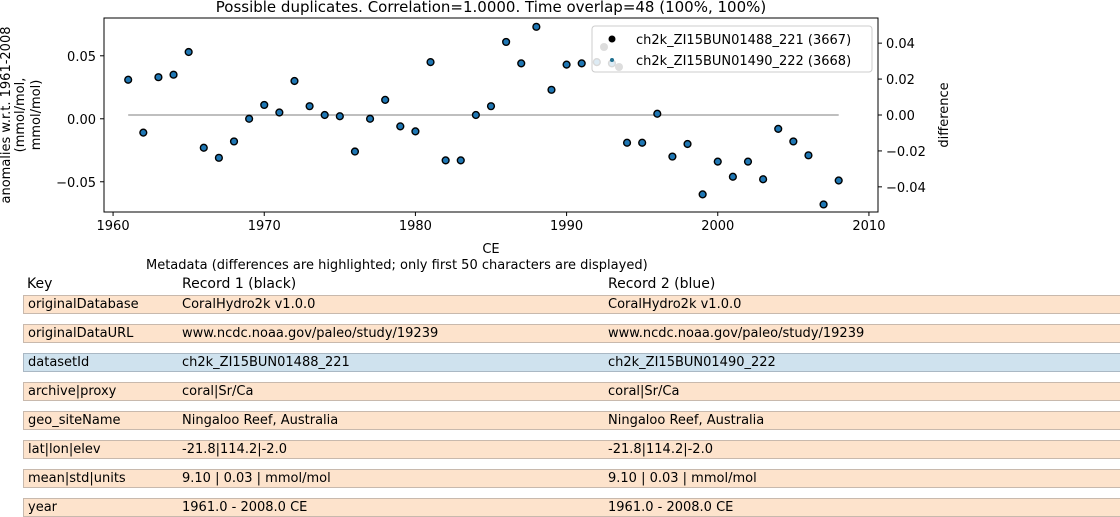 This screenshot has height=517, width=1120. What do you see at coordinates (660, 449) in the screenshot?
I see `cell-r2: -21.8|114.2|-2.0` at bounding box center [660, 449].